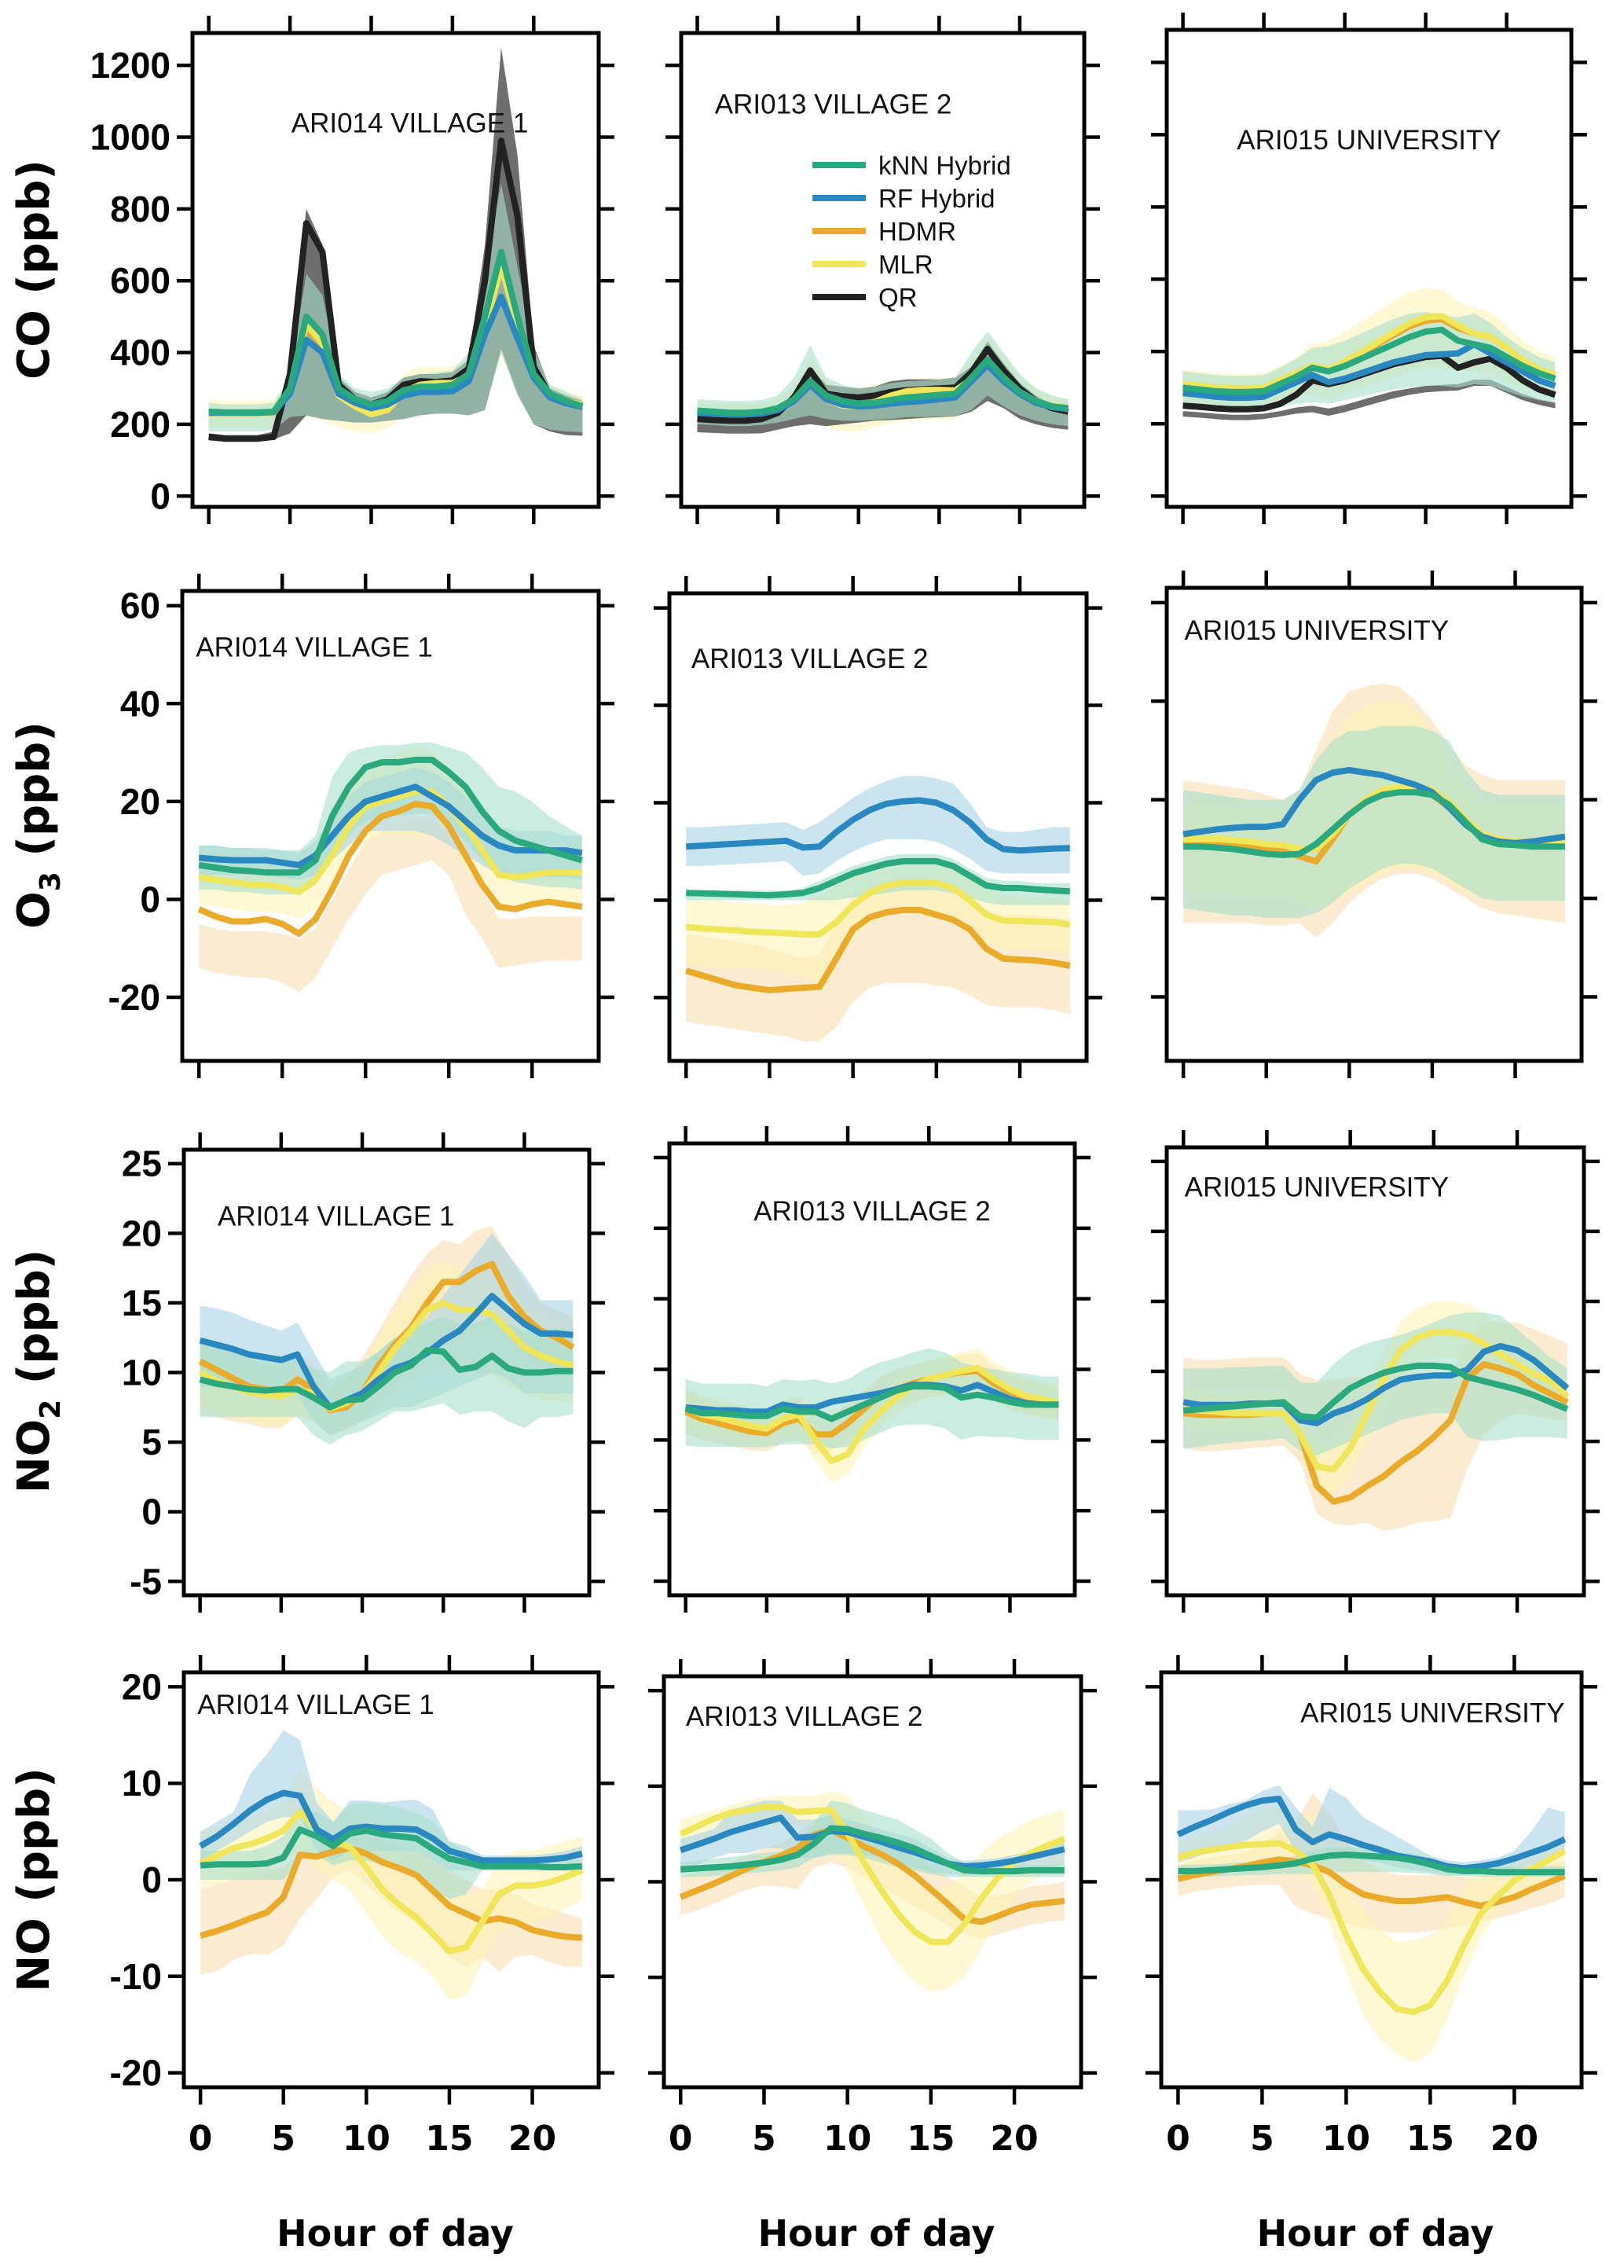  I want to click on legend-item-hdmr: HDMR, so click(884, 232).